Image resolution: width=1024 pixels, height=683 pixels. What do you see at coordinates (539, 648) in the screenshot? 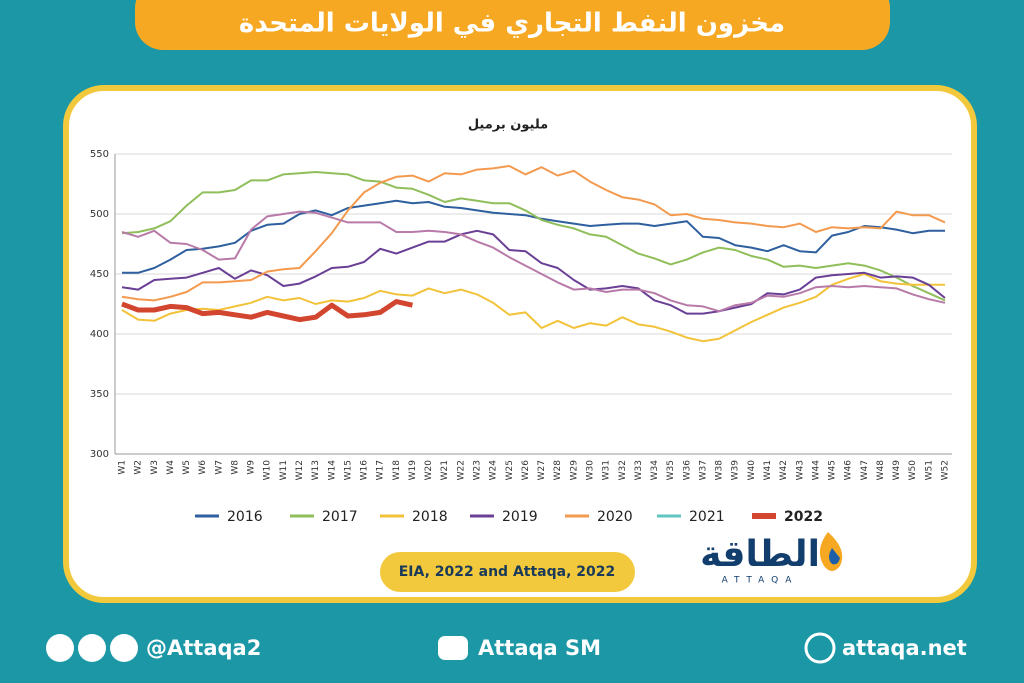
I see `footer-youtube: Attaqa SM` at bounding box center [539, 648].